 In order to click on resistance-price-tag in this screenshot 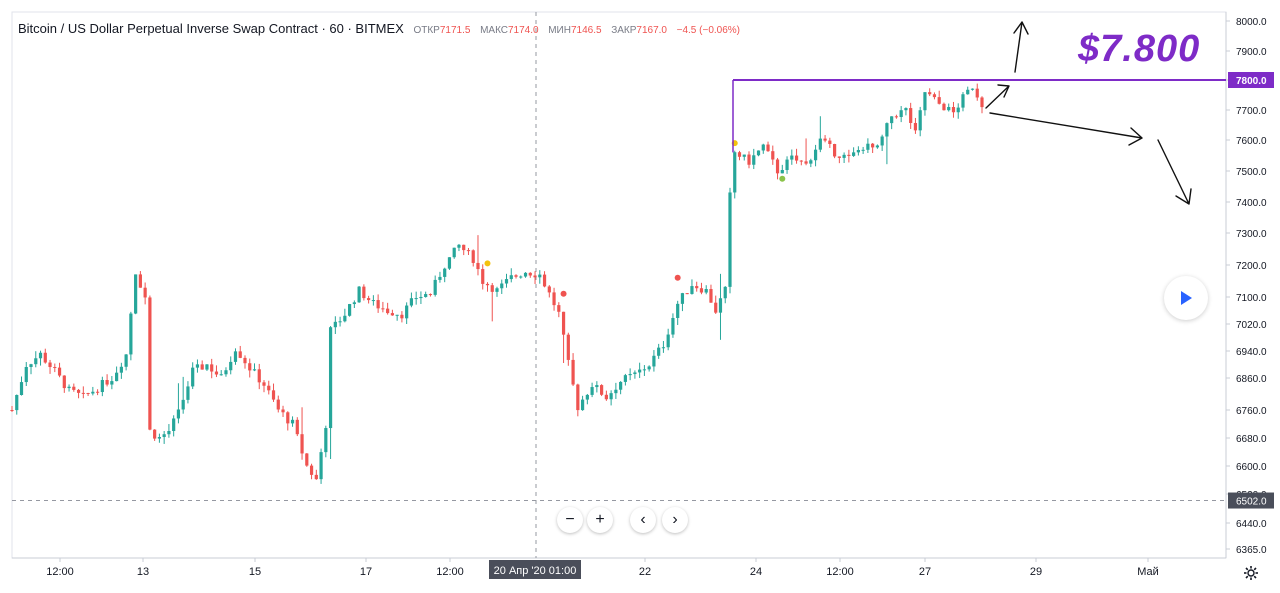, I will do `click(1251, 80)`.